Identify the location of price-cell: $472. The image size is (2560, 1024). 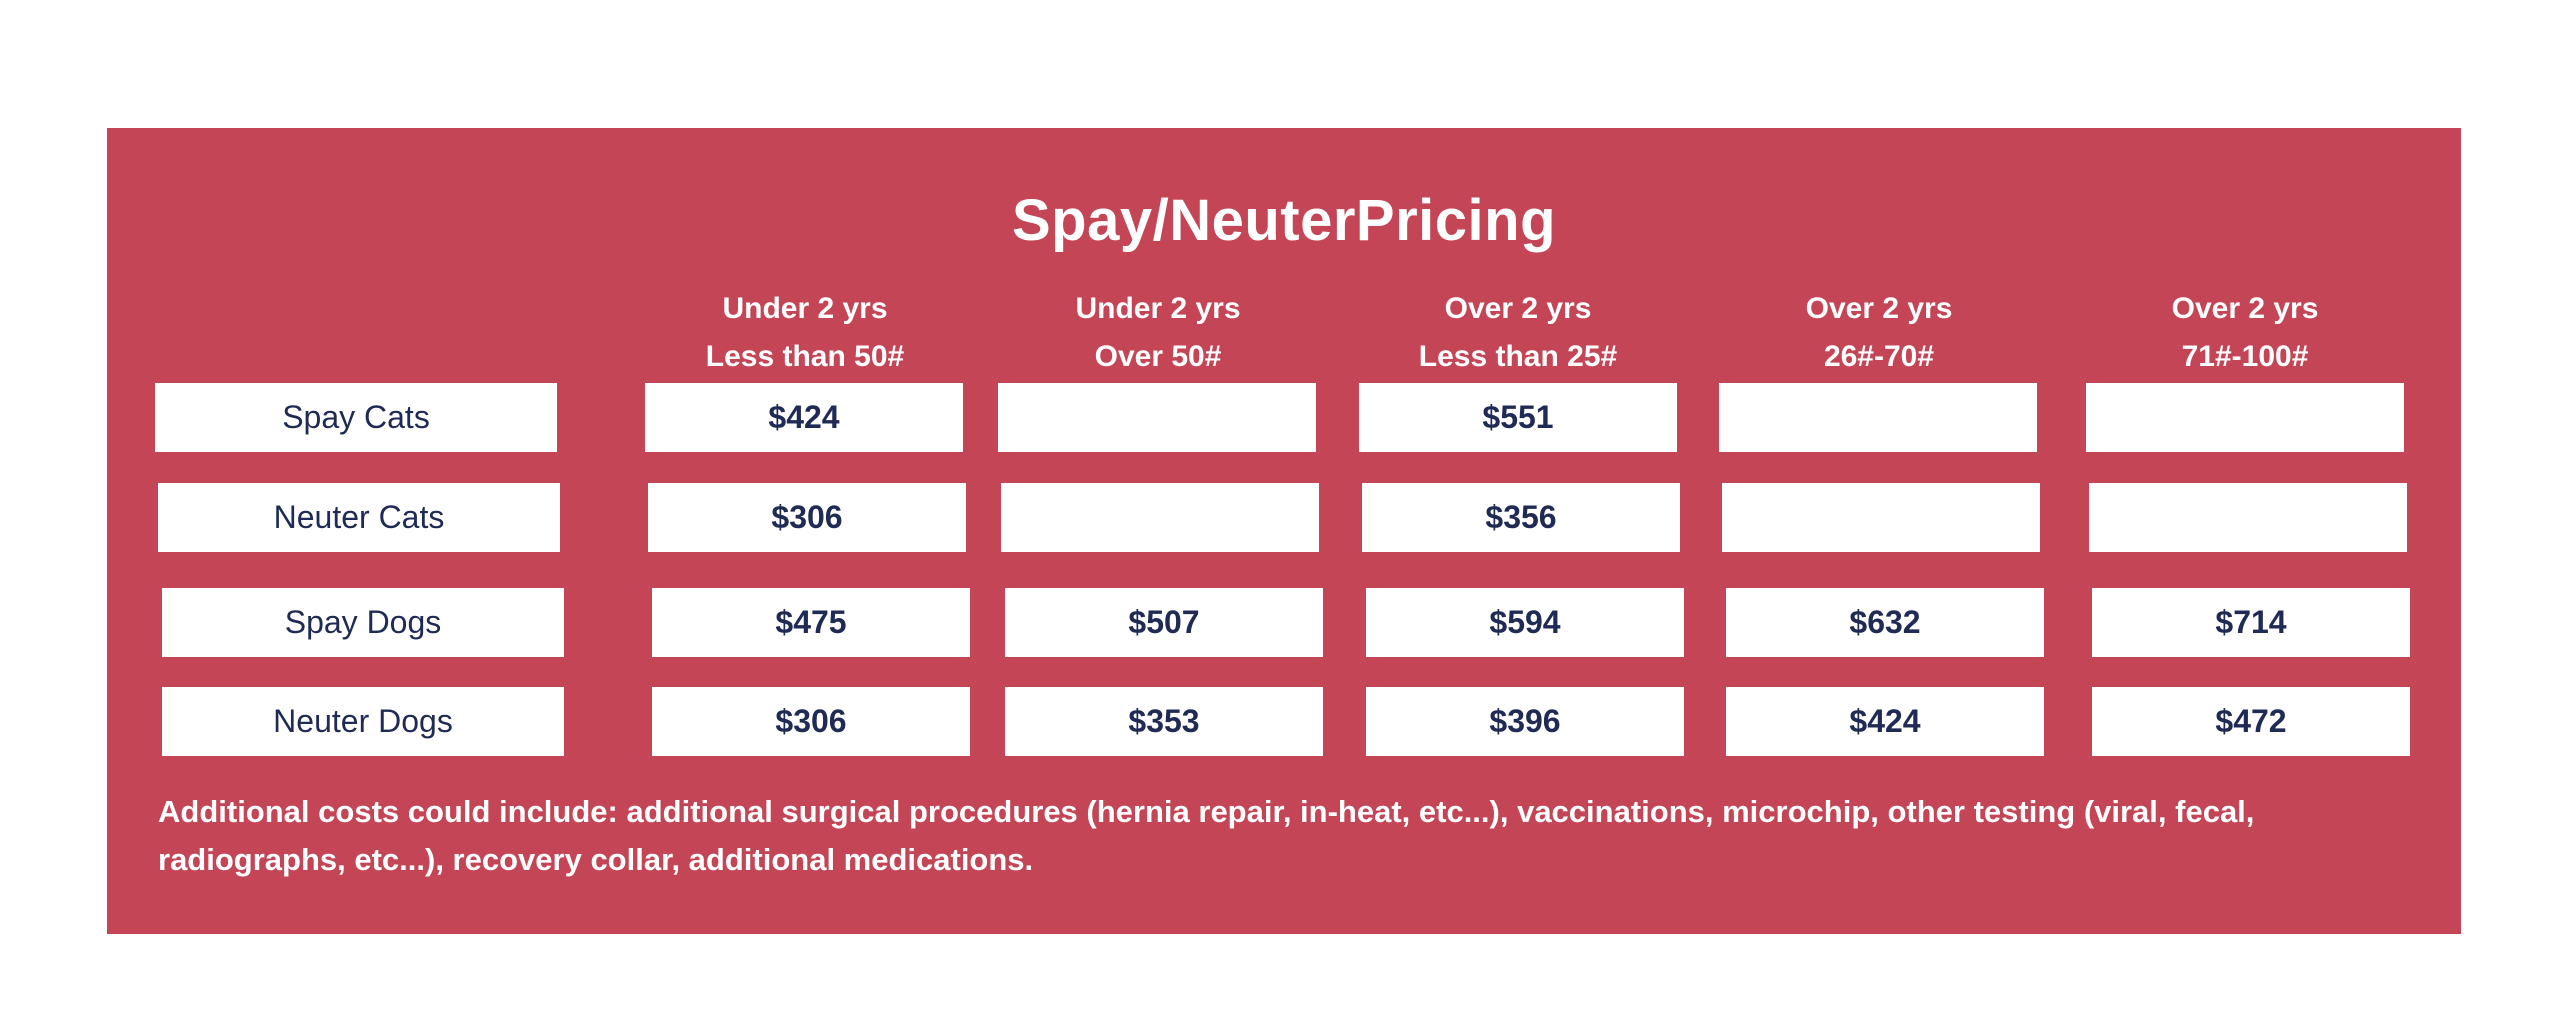
(2251, 721).